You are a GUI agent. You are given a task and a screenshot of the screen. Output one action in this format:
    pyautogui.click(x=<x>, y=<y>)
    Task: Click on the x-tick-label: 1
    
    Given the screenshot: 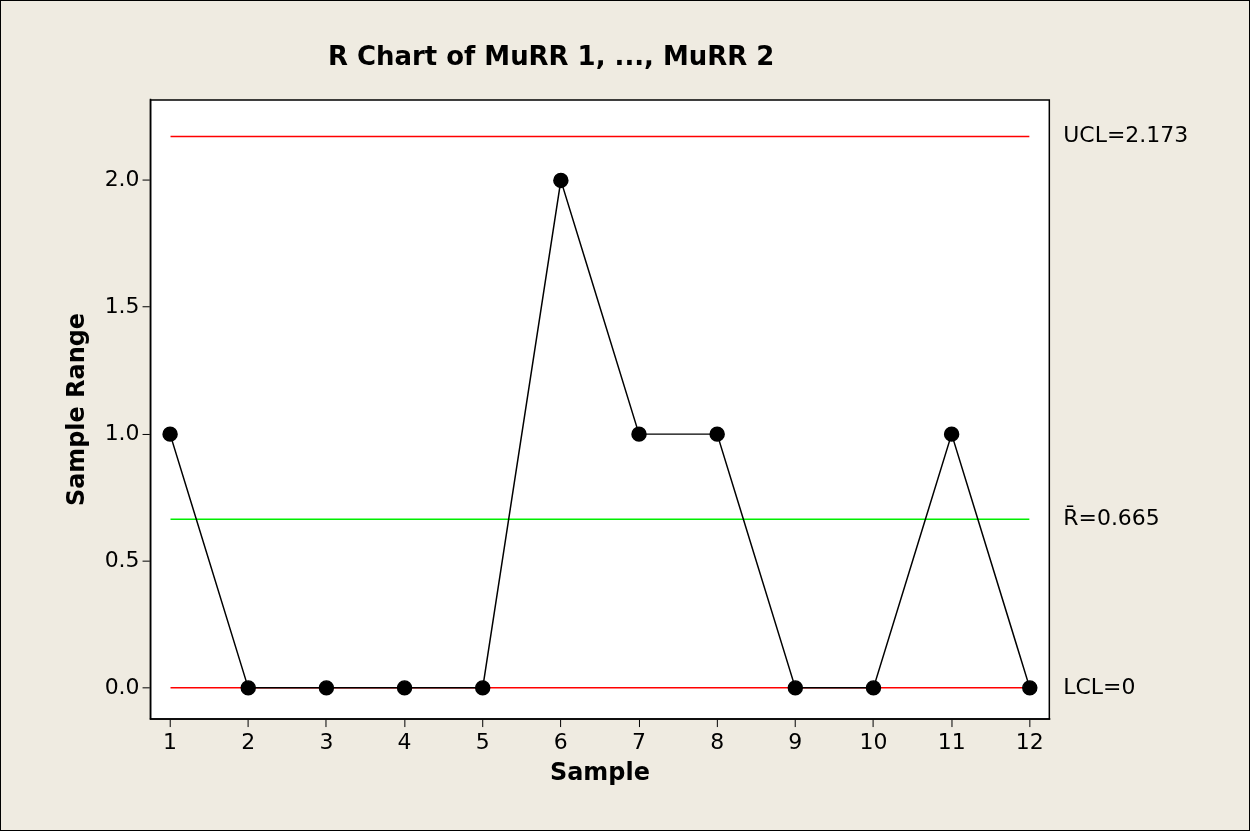 What is the action you would take?
    pyautogui.click(x=170, y=741)
    